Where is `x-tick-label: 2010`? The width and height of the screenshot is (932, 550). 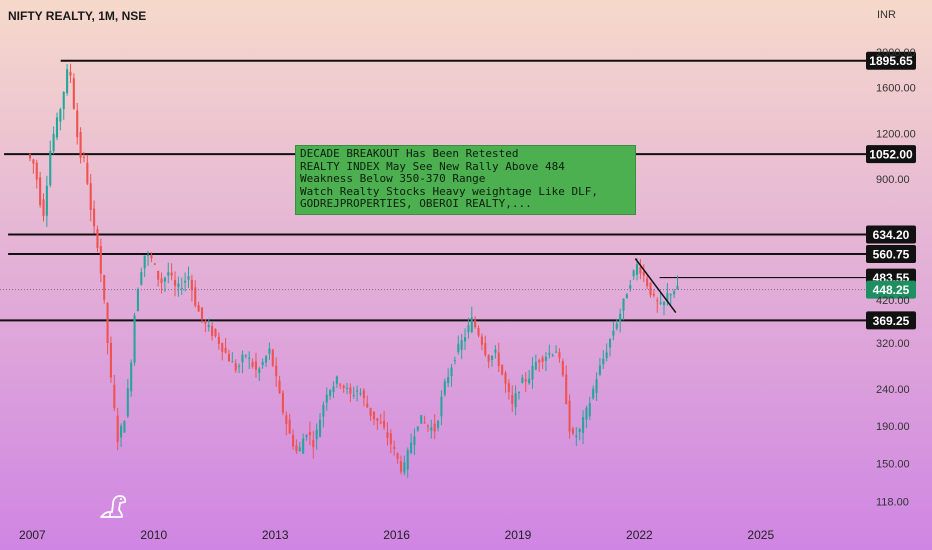 x-tick-label: 2010 is located at coordinates (153, 535).